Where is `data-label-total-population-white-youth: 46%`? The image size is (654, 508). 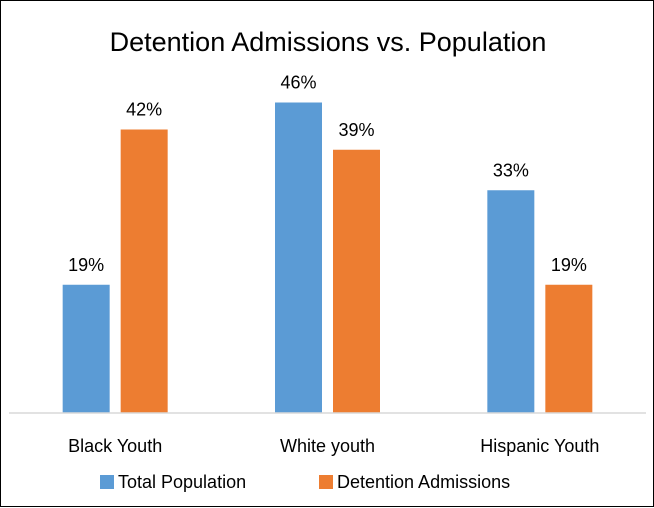
data-label-total-population-white-youth: 46% is located at coordinates (298, 83).